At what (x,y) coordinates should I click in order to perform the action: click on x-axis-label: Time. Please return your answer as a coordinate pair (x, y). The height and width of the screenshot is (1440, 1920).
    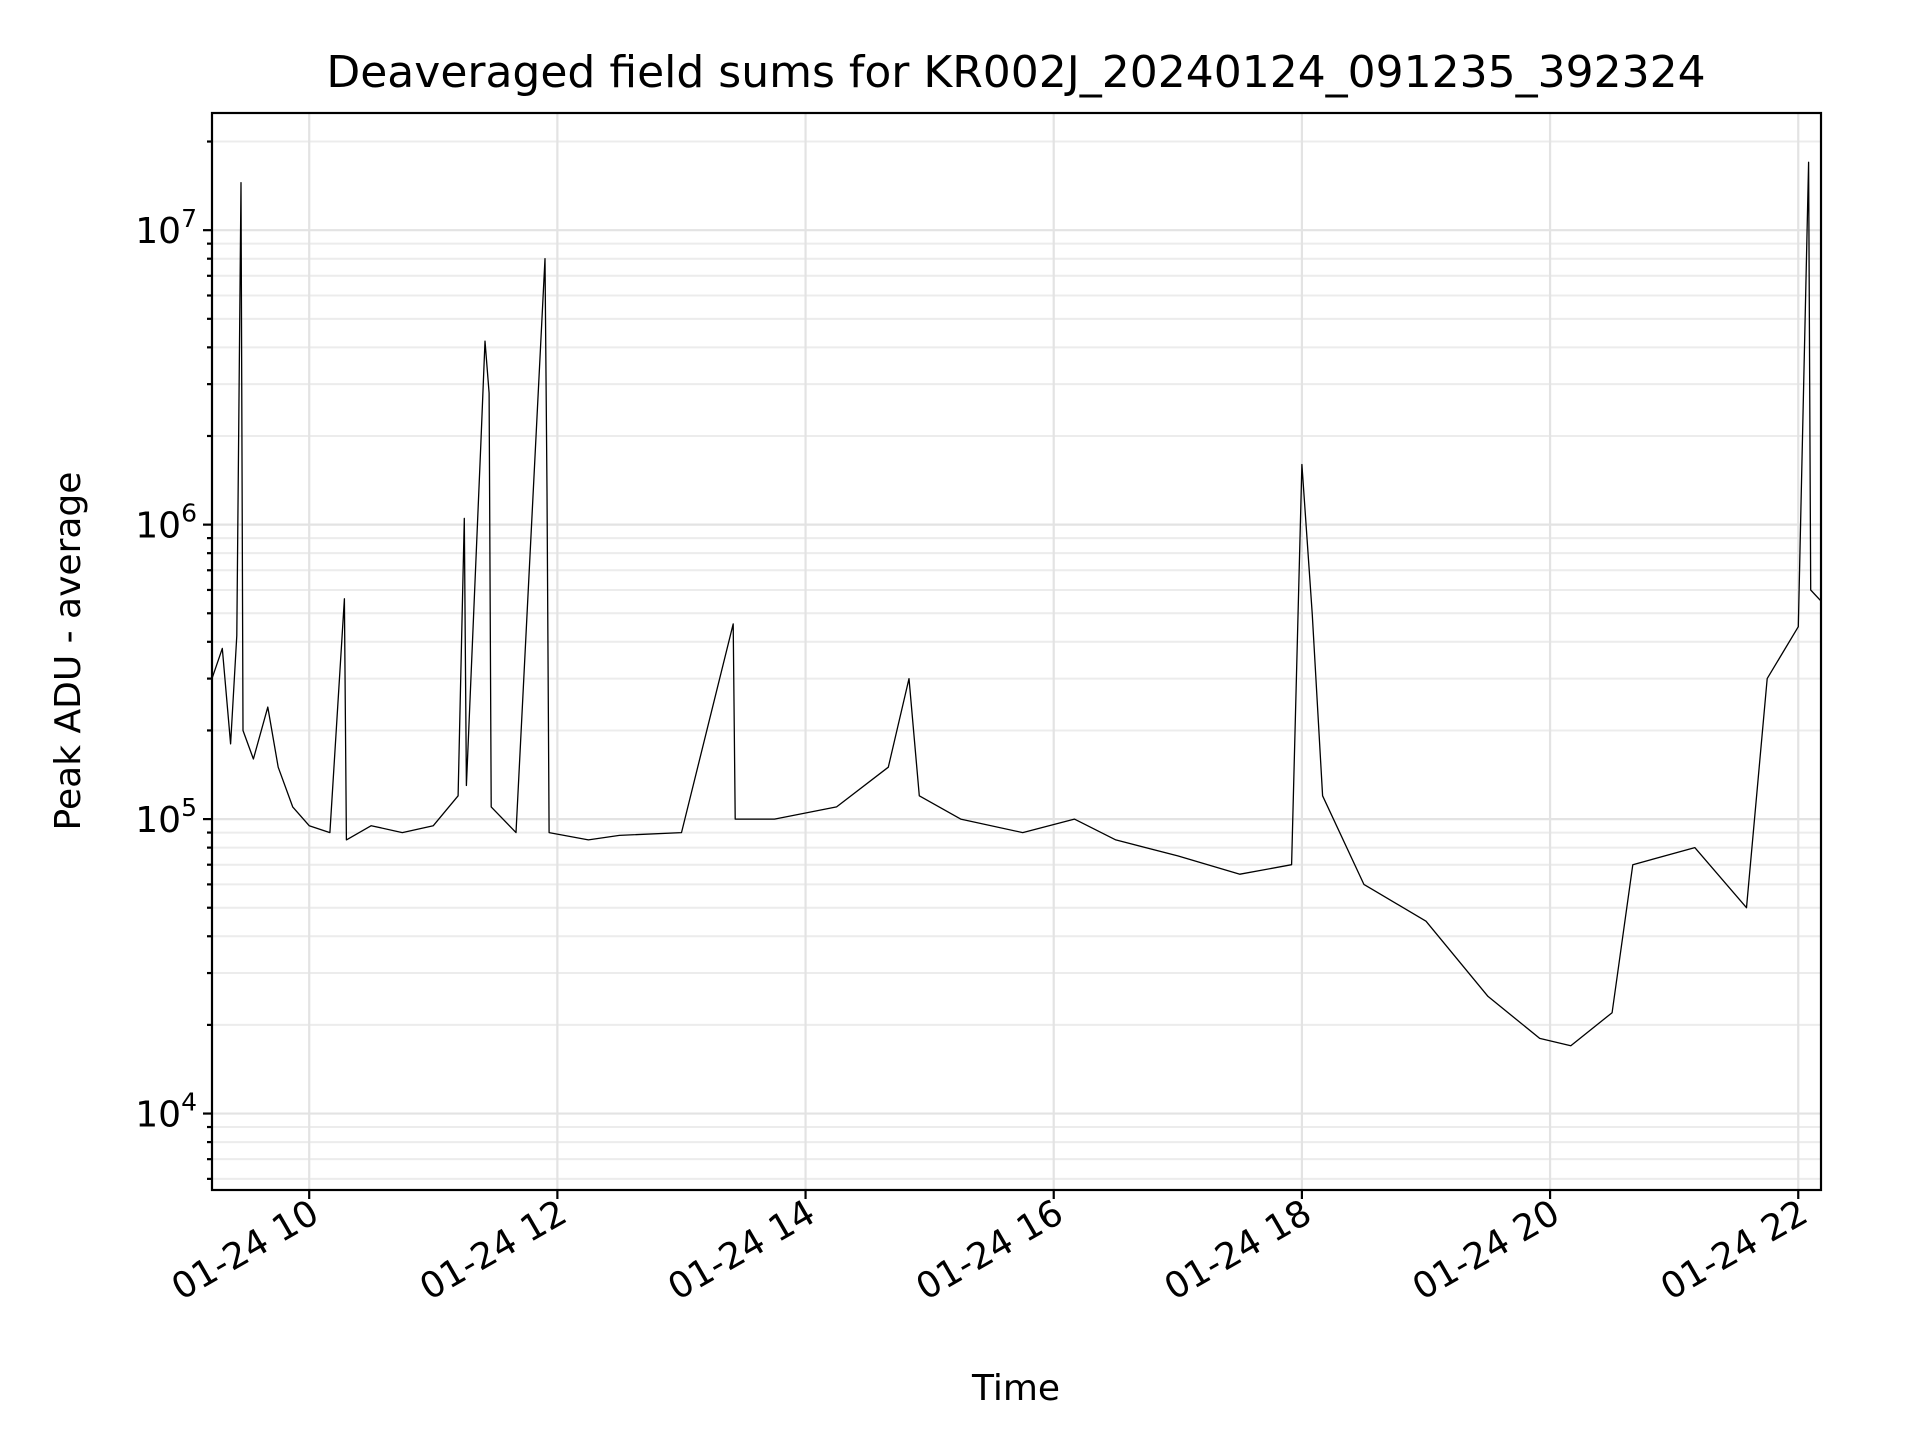
    Looking at the image, I should click on (1015, 1388).